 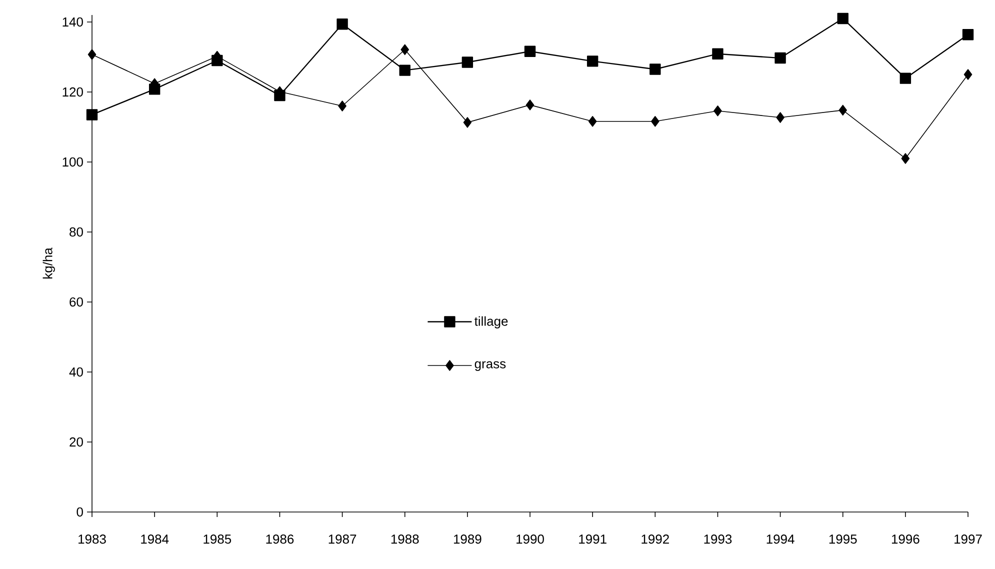 What do you see at coordinates (72, 92) in the screenshot?
I see `y-tick-label: 120` at bounding box center [72, 92].